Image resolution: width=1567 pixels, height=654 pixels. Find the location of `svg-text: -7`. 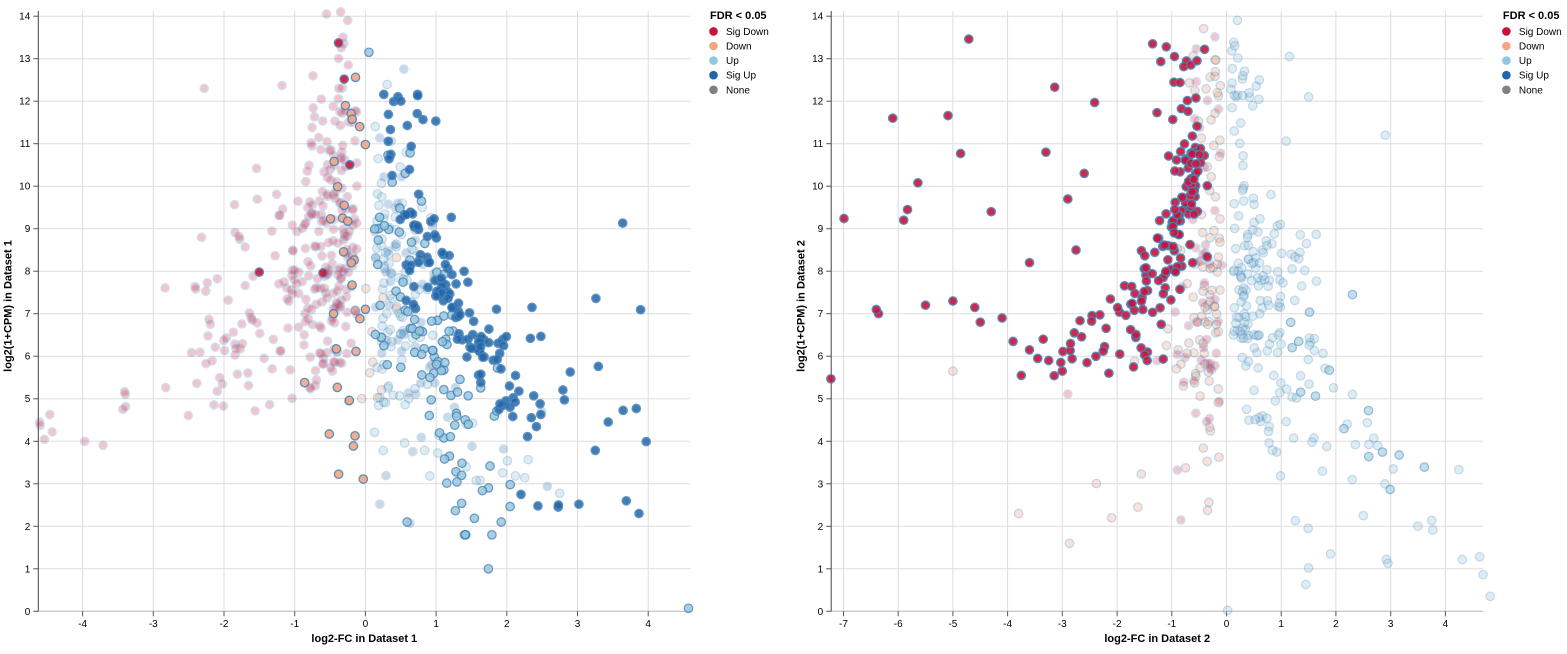

svg-text: -7 is located at coordinates (843, 624).